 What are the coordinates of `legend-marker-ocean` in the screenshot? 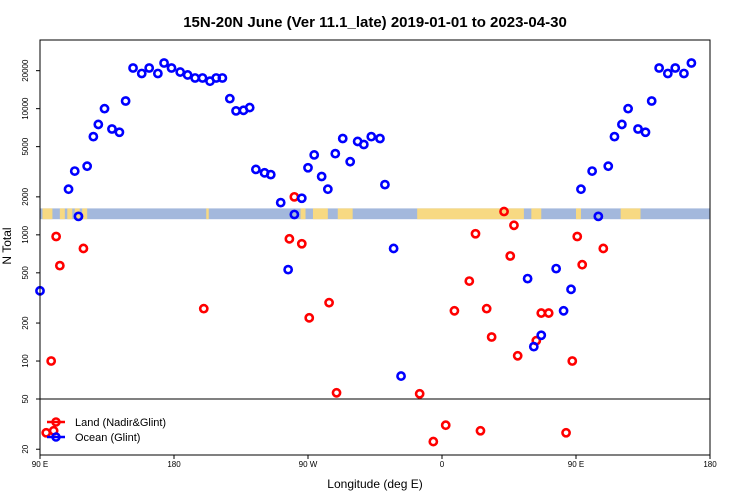 It's located at (56, 437).